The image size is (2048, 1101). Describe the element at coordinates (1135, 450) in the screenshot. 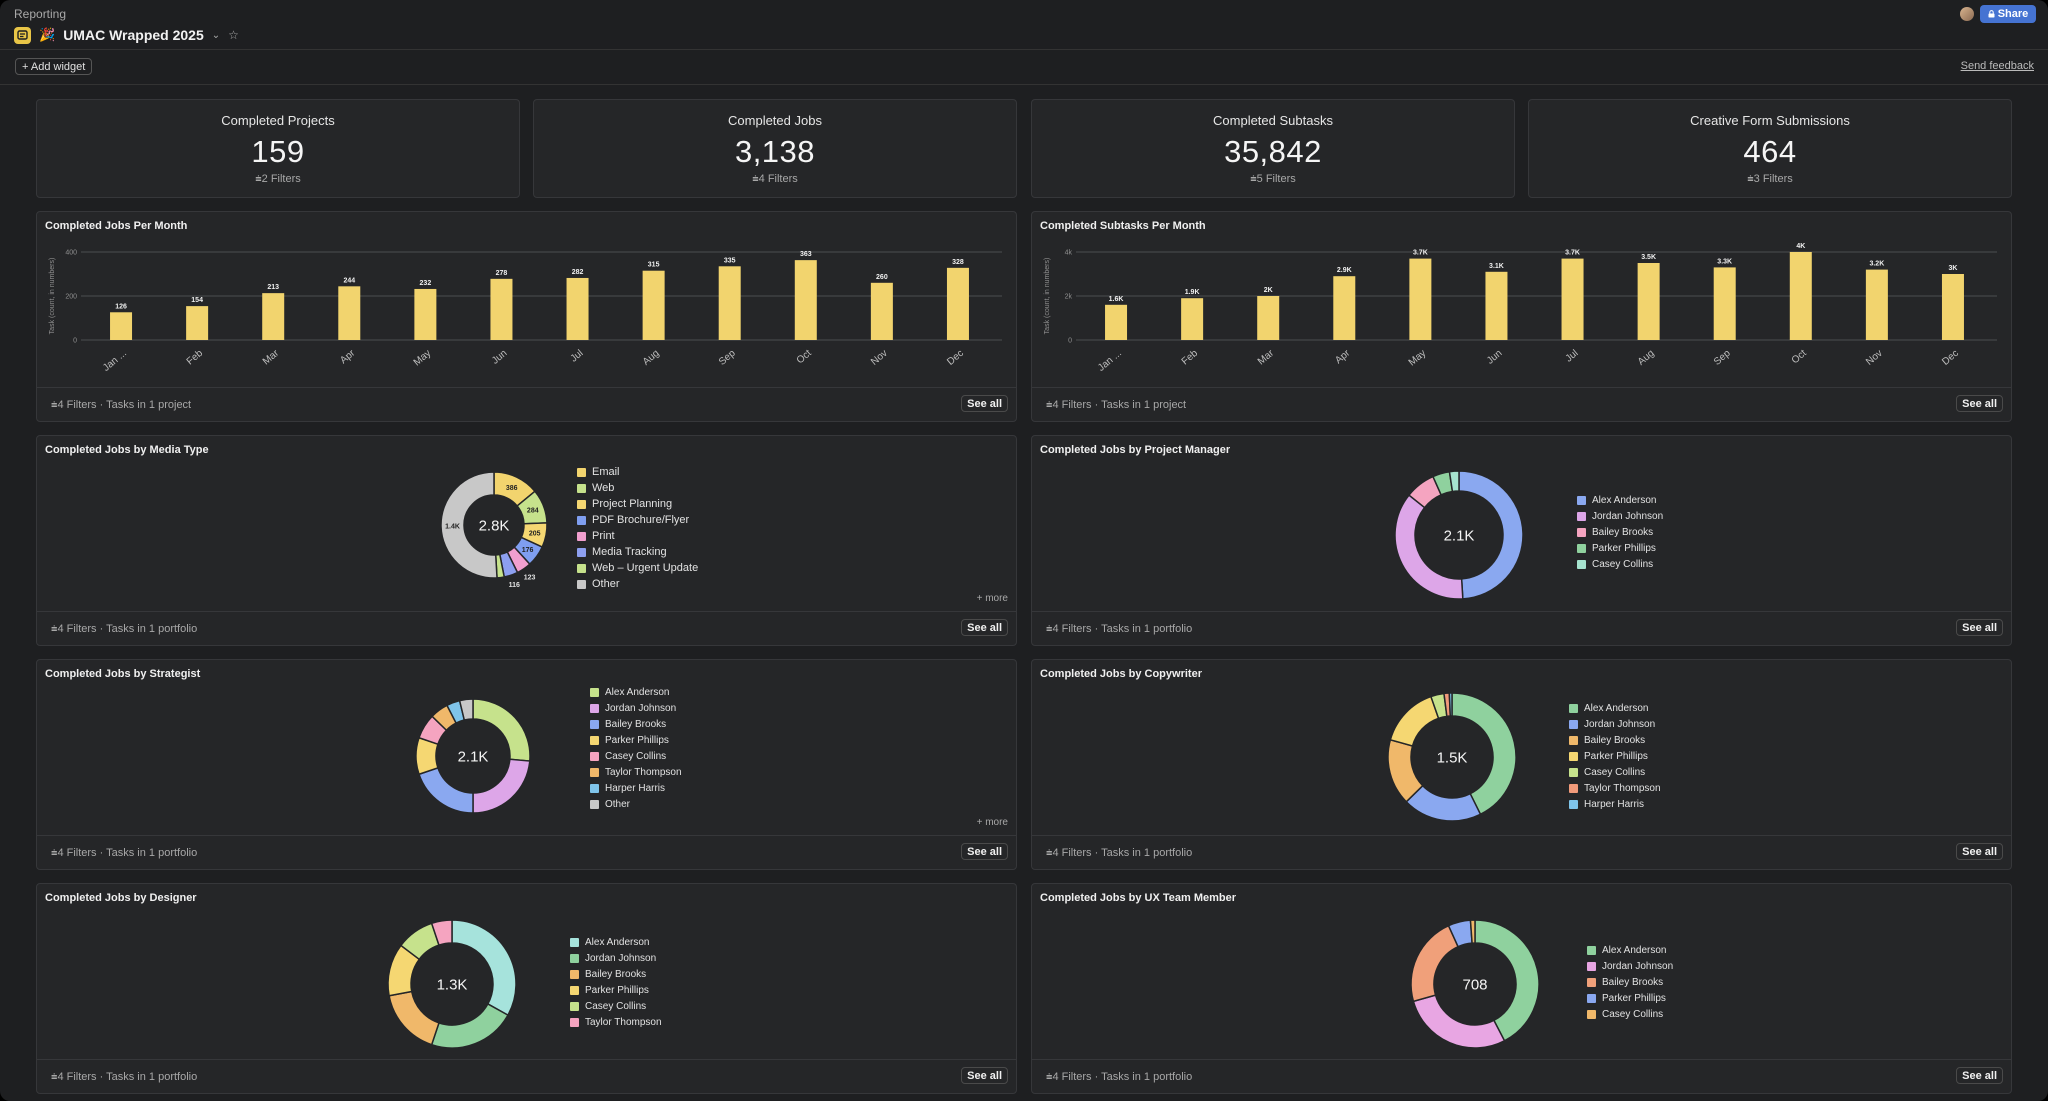

I see `widget-title: Completed Jobs by Project Manager` at that location.